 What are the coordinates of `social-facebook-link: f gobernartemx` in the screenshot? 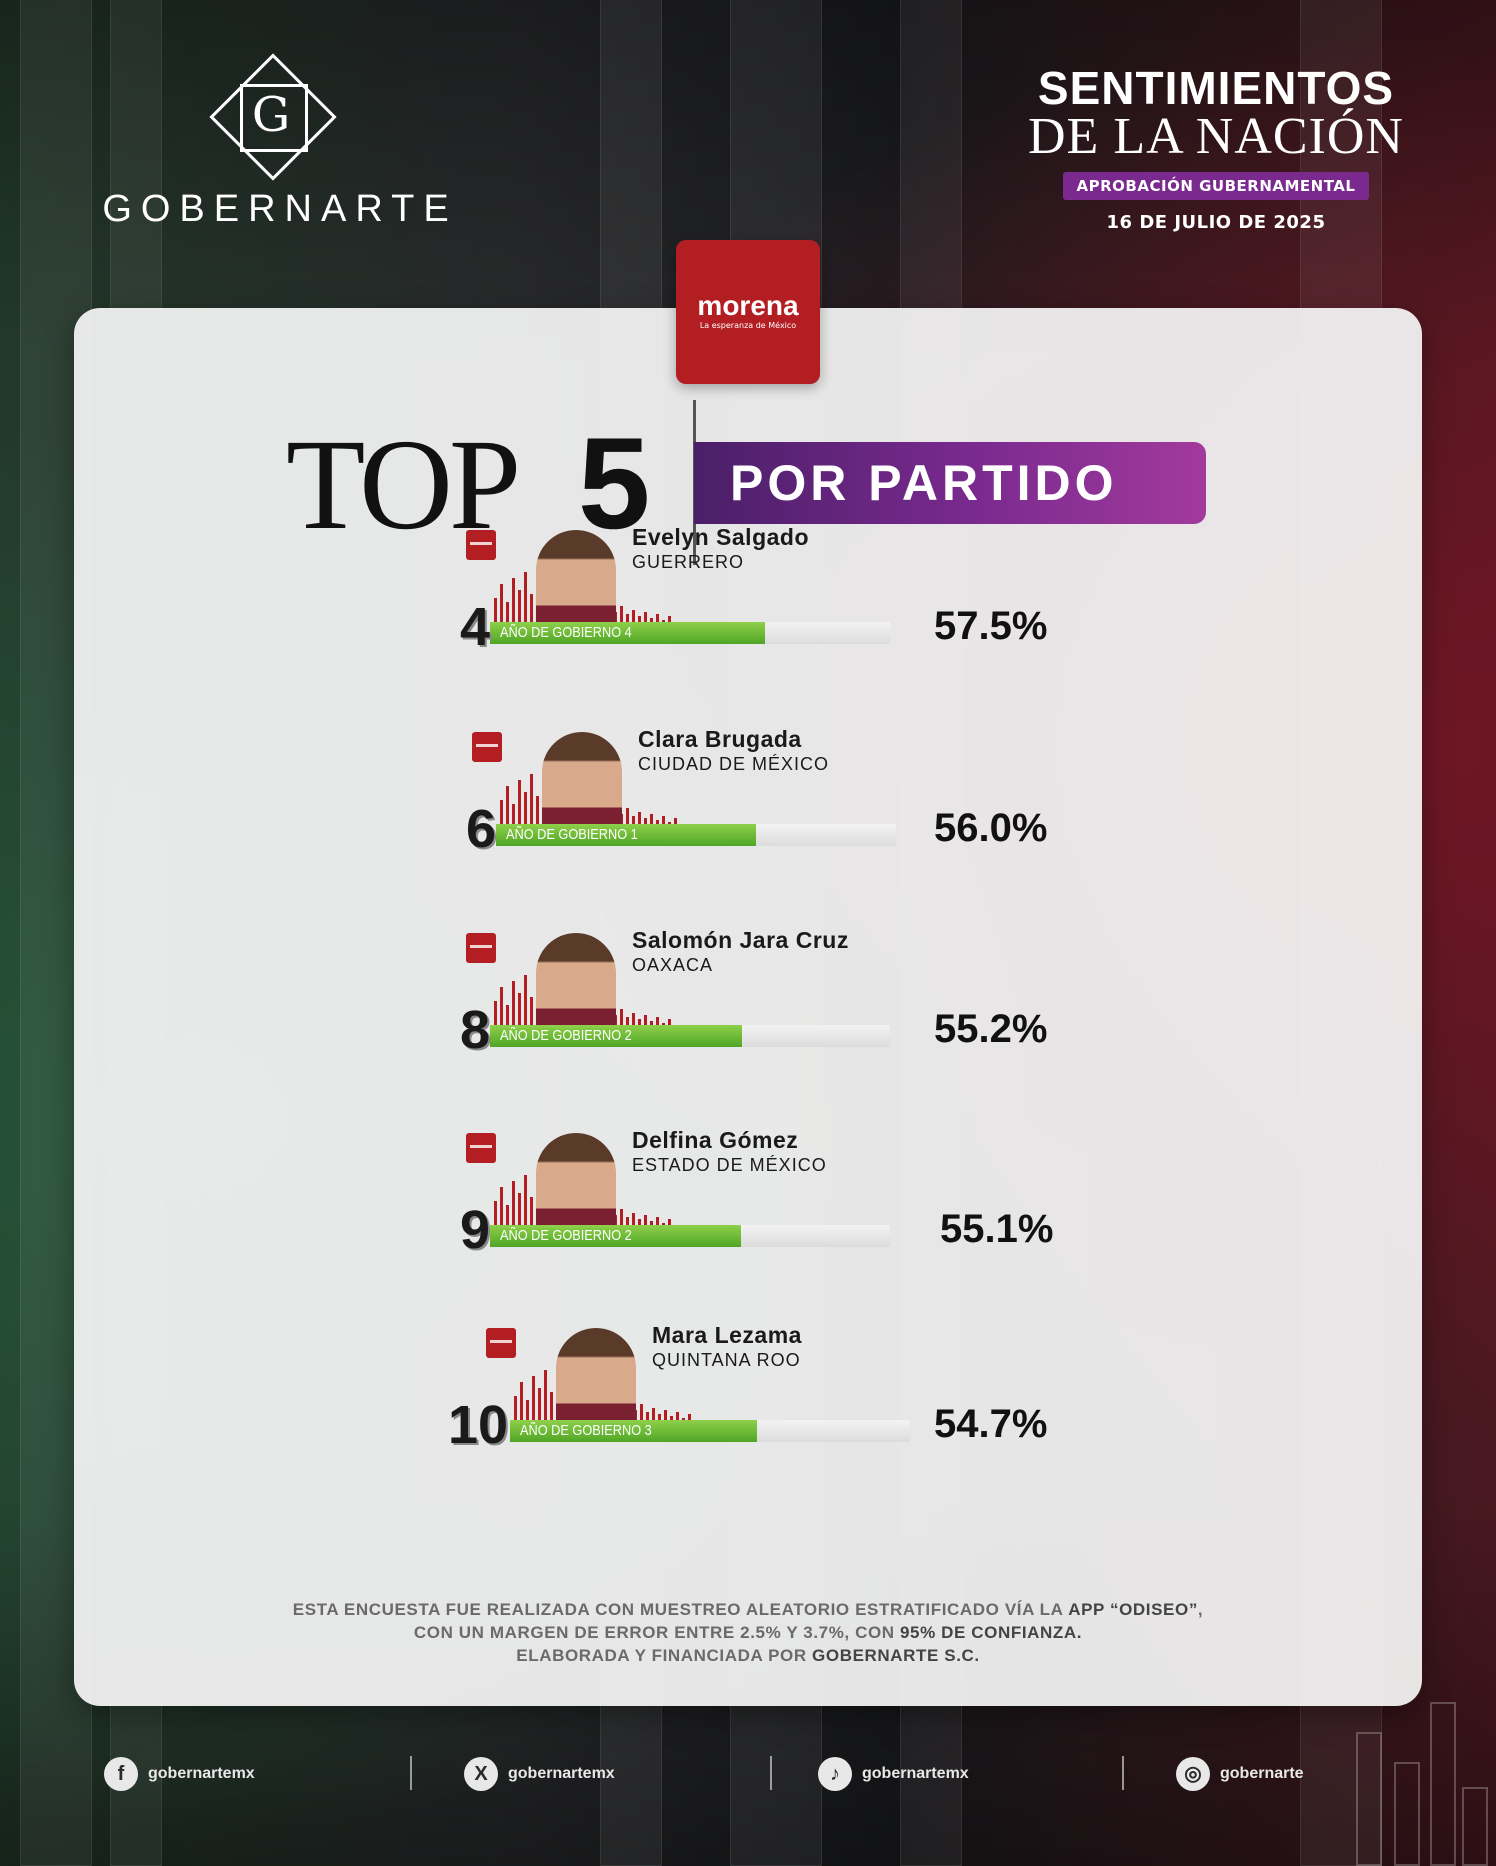 It's located at (179, 1774).